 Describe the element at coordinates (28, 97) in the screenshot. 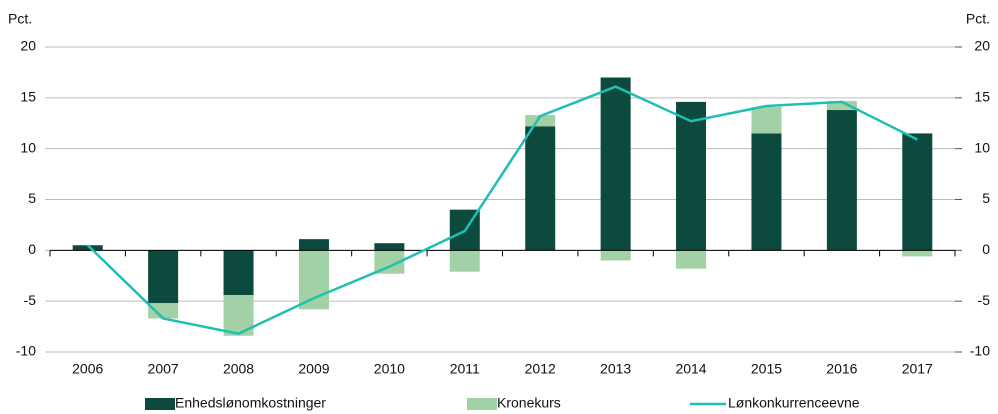

I see `y-tick-label: 15` at that location.